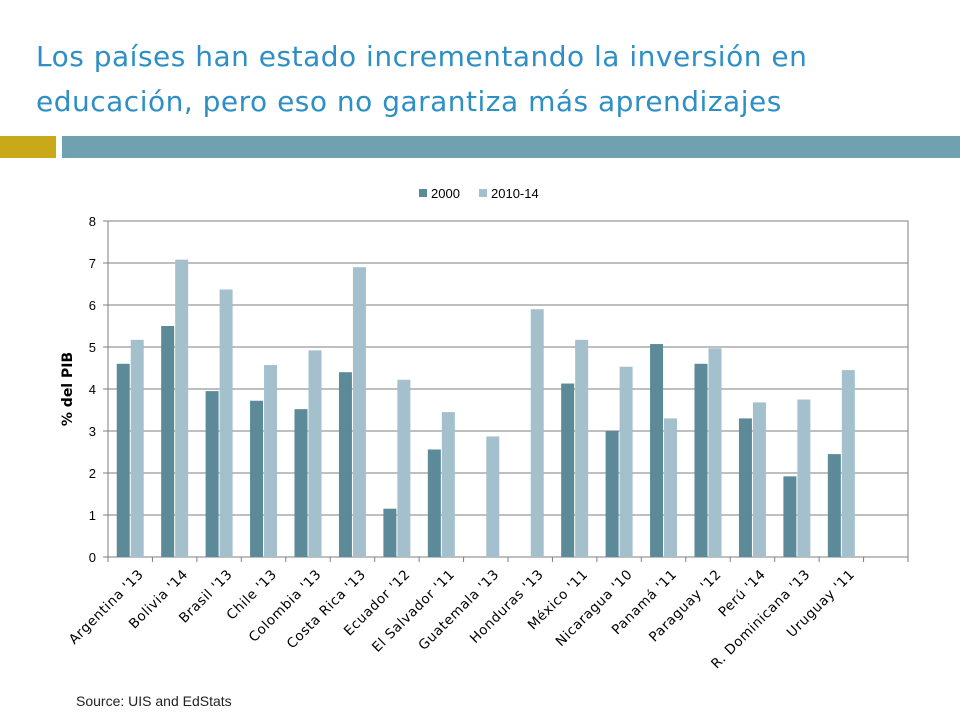  What do you see at coordinates (423, 193) in the screenshot?
I see `legend-swatch-2000` at bounding box center [423, 193].